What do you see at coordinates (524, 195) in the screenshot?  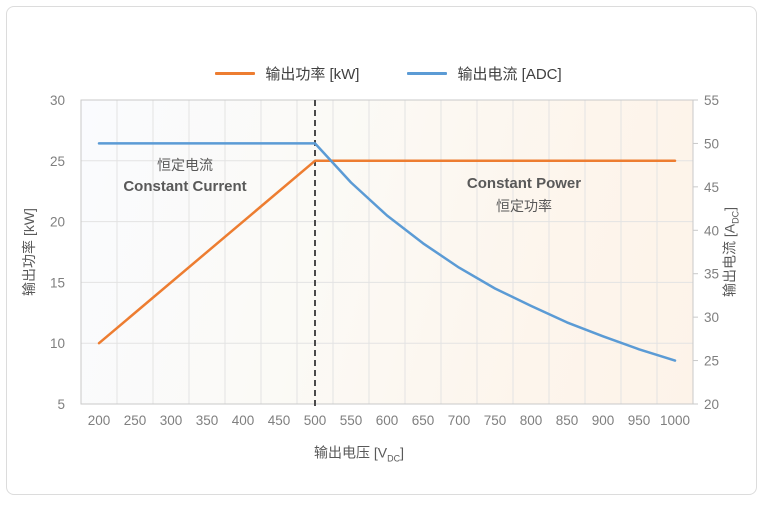 I see `annotation-constant-power: Constant Power 恒定功率` at bounding box center [524, 195].